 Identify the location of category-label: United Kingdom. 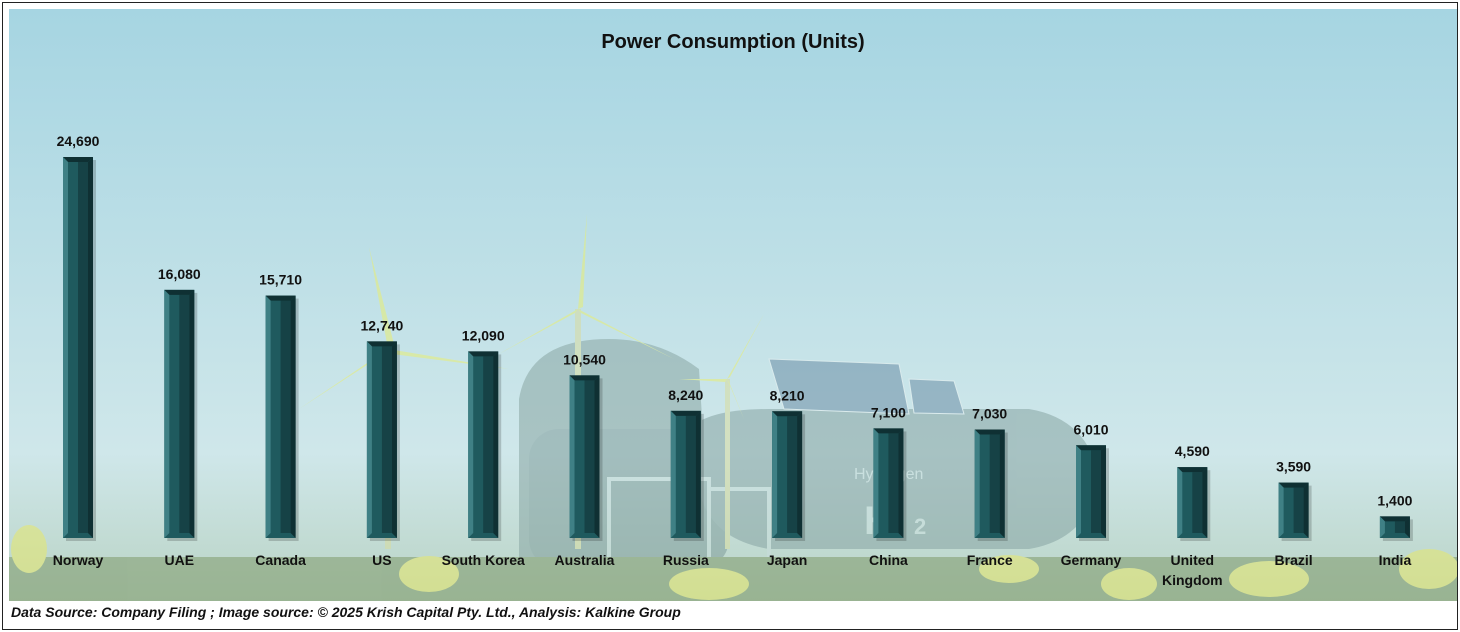
(1192, 570).